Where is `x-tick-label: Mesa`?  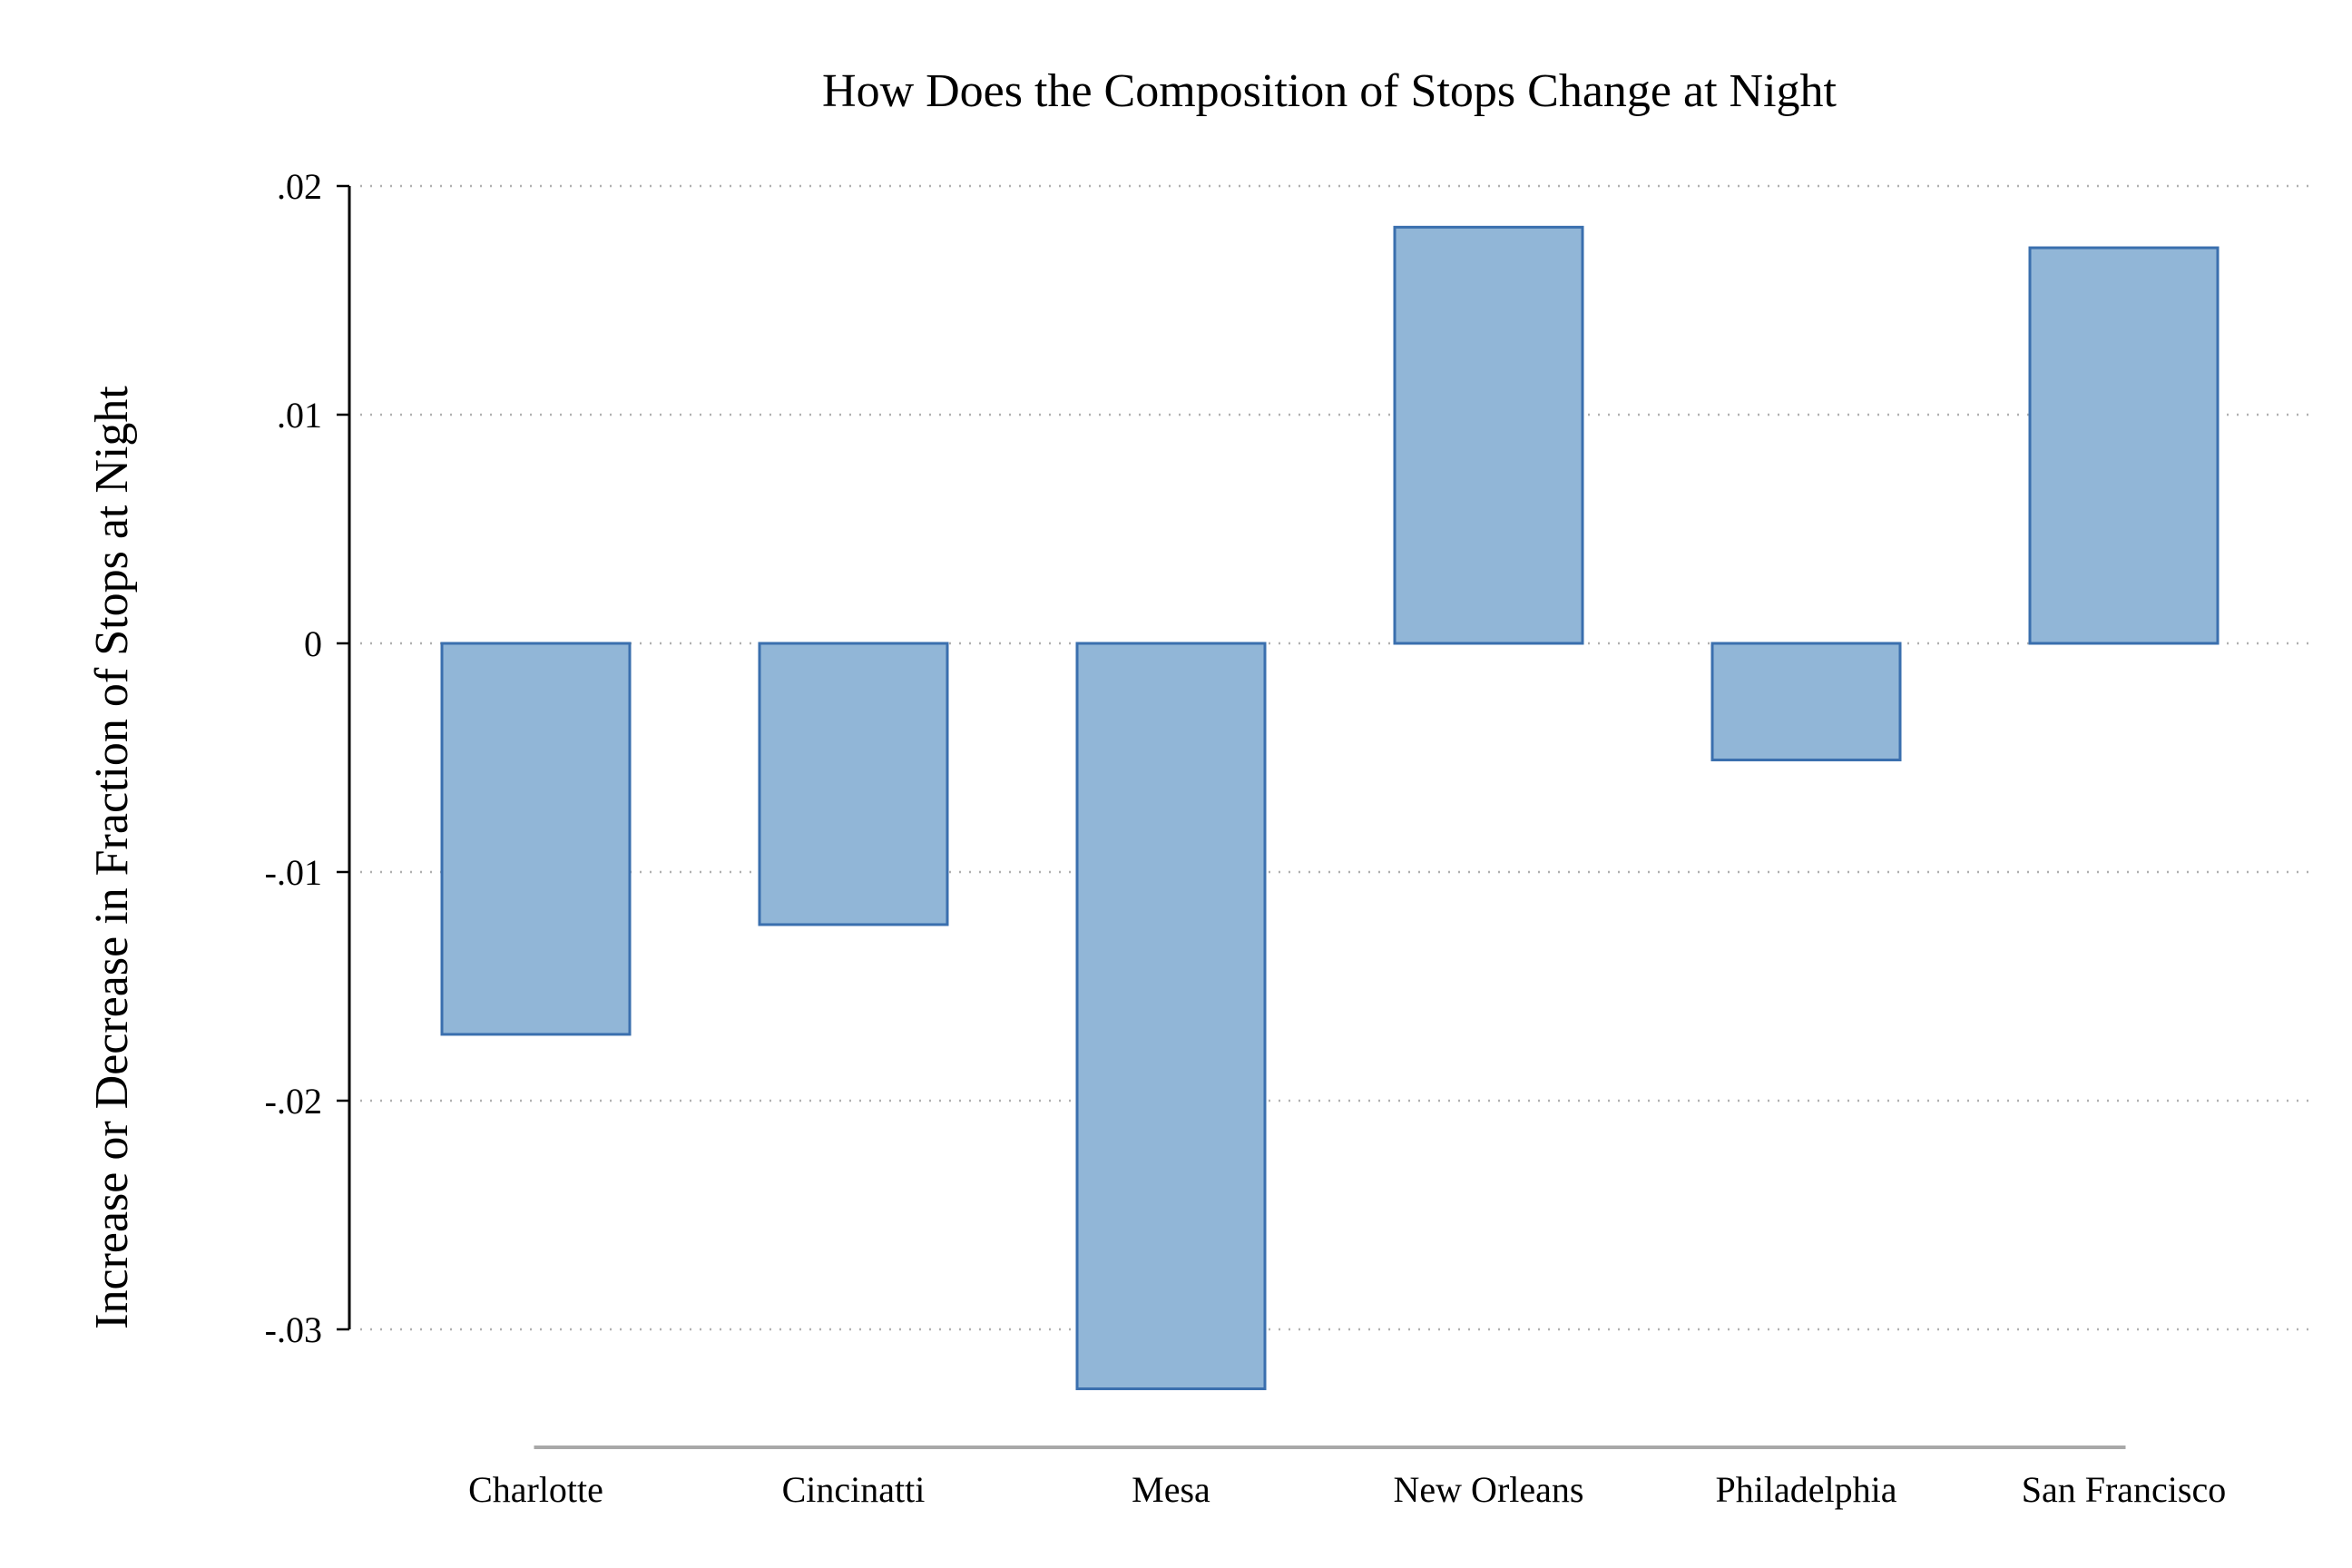
x-tick-label: Mesa is located at coordinates (1171, 1489).